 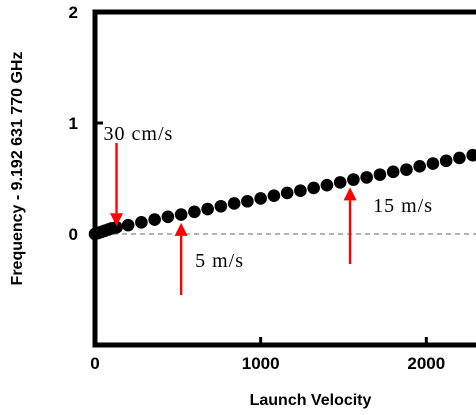 I want to click on y-tick-label: 2, so click(x=73, y=12).